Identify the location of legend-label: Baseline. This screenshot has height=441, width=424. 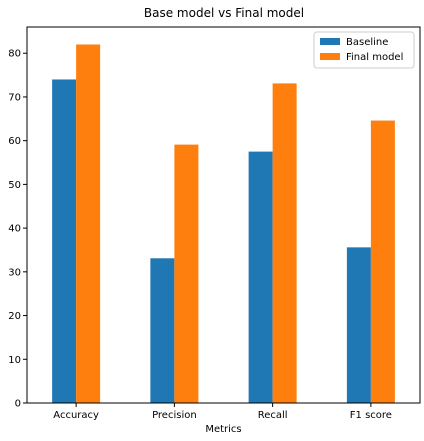
(367, 42).